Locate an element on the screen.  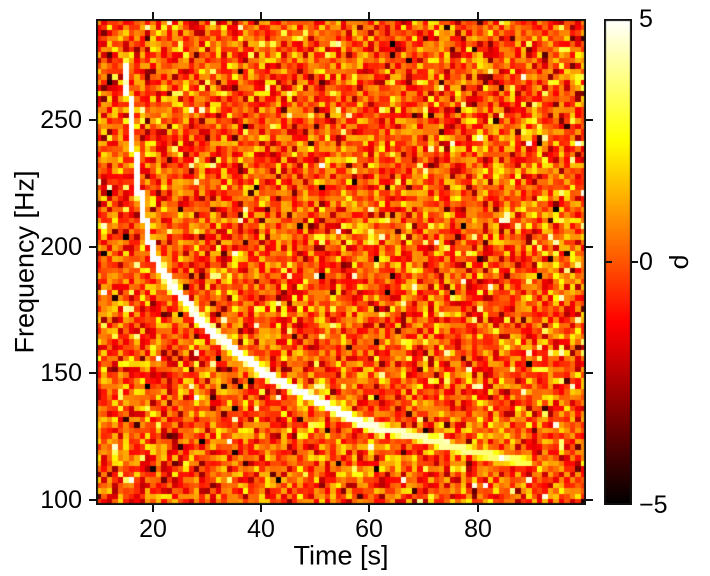
y-tick-label: 200 is located at coordinates (61, 247).